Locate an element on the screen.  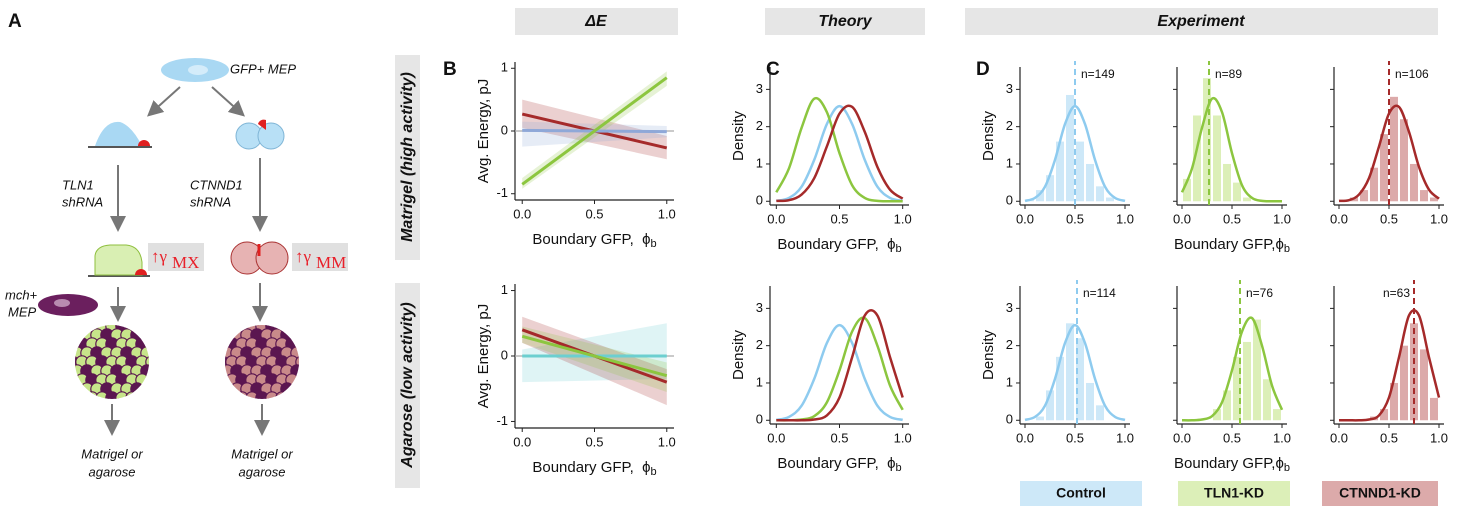
spheroid is located at coordinates (262, 362).